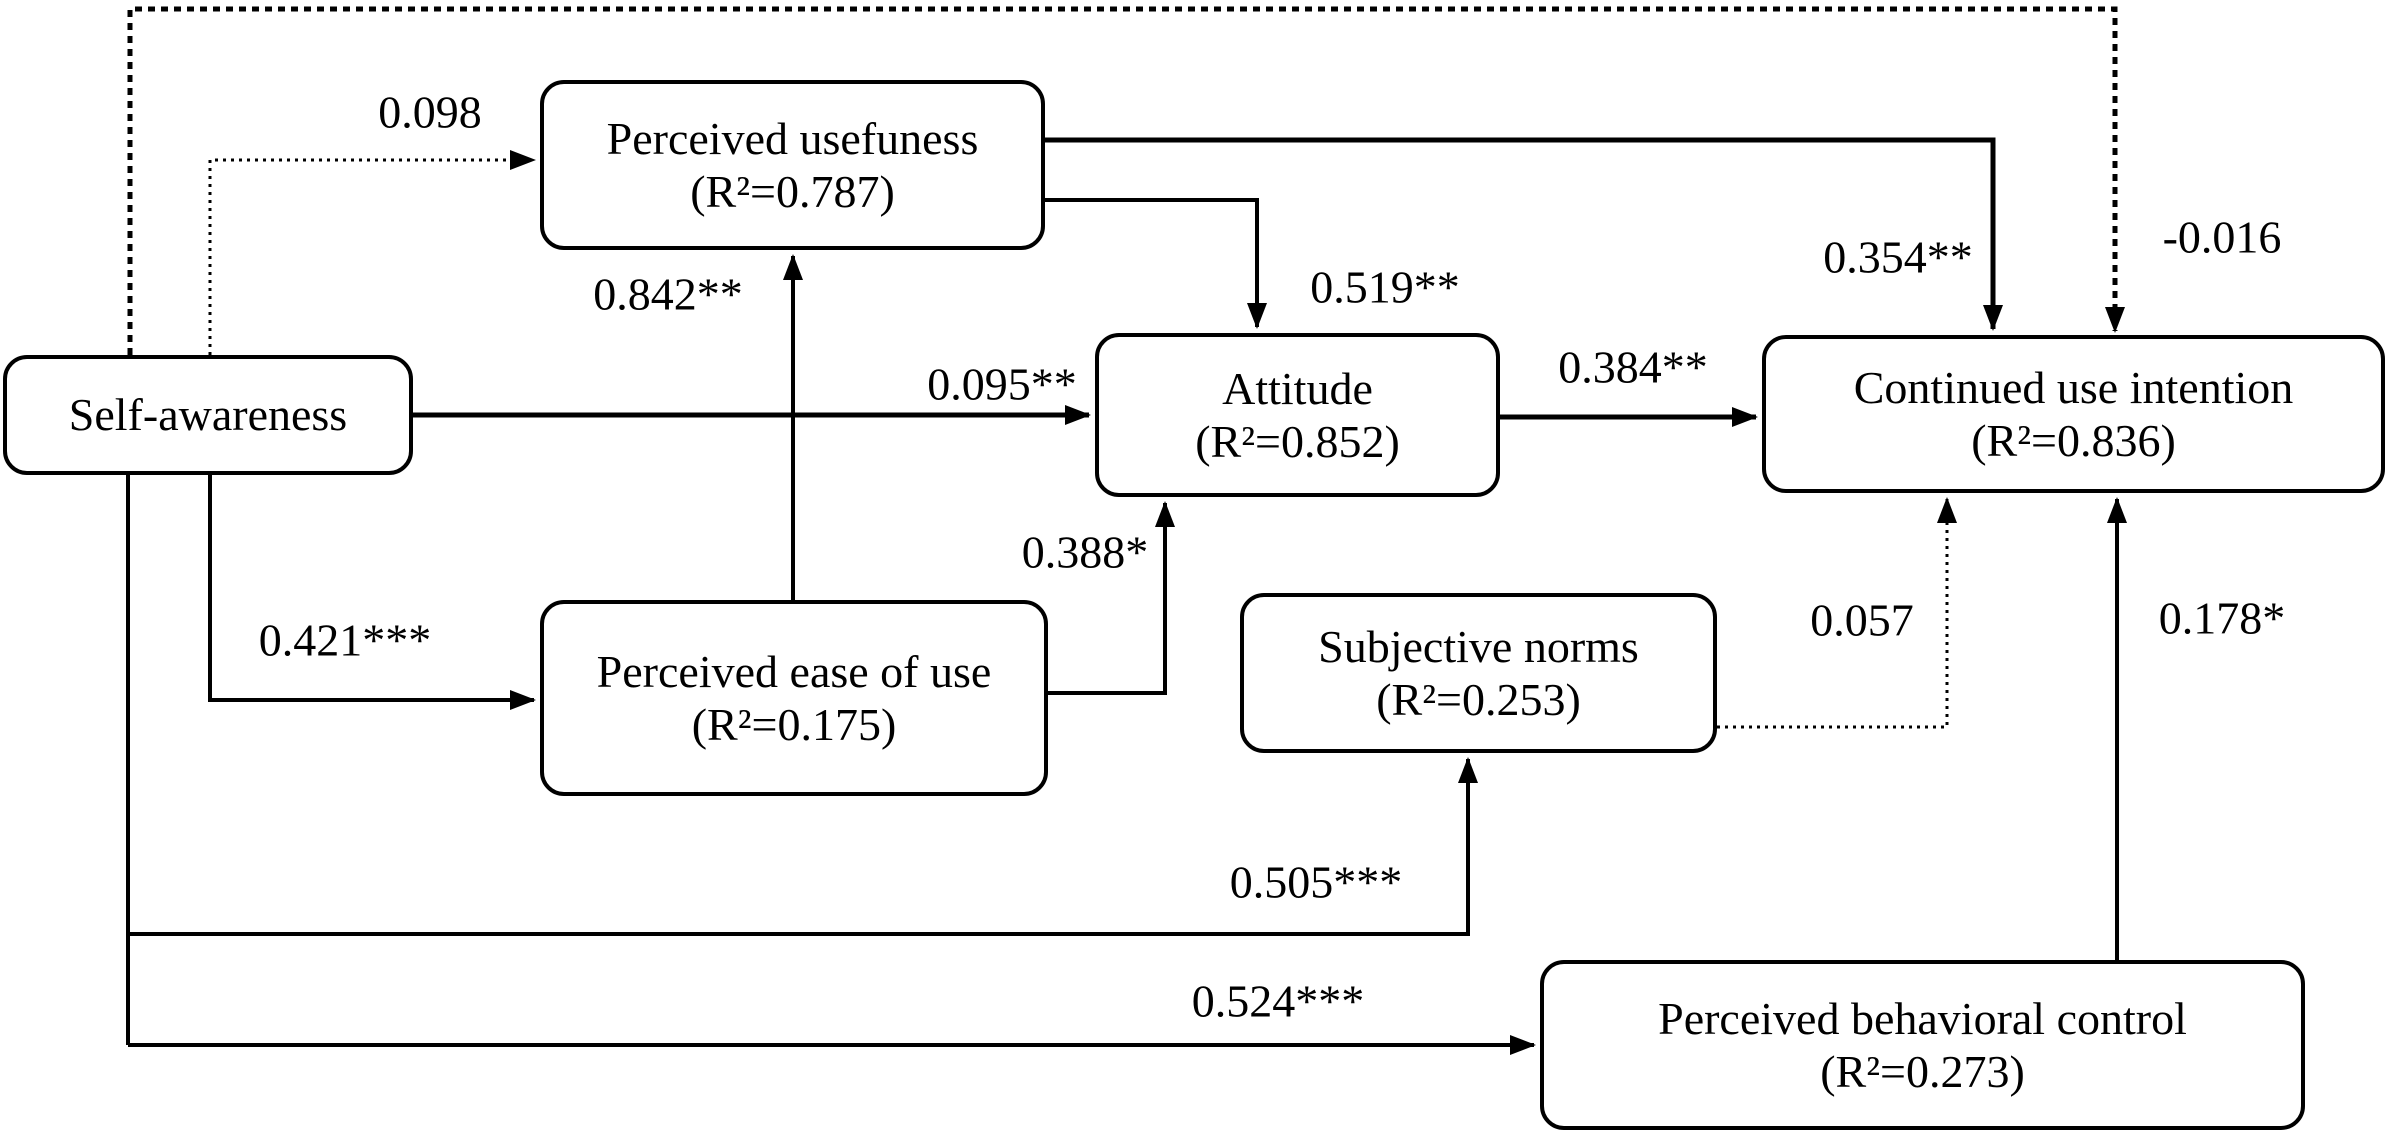  Describe the element at coordinates (2073, 414) in the screenshot. I see `box-continued-use-intention: Continued use intention (R²=0.836)` at that location.